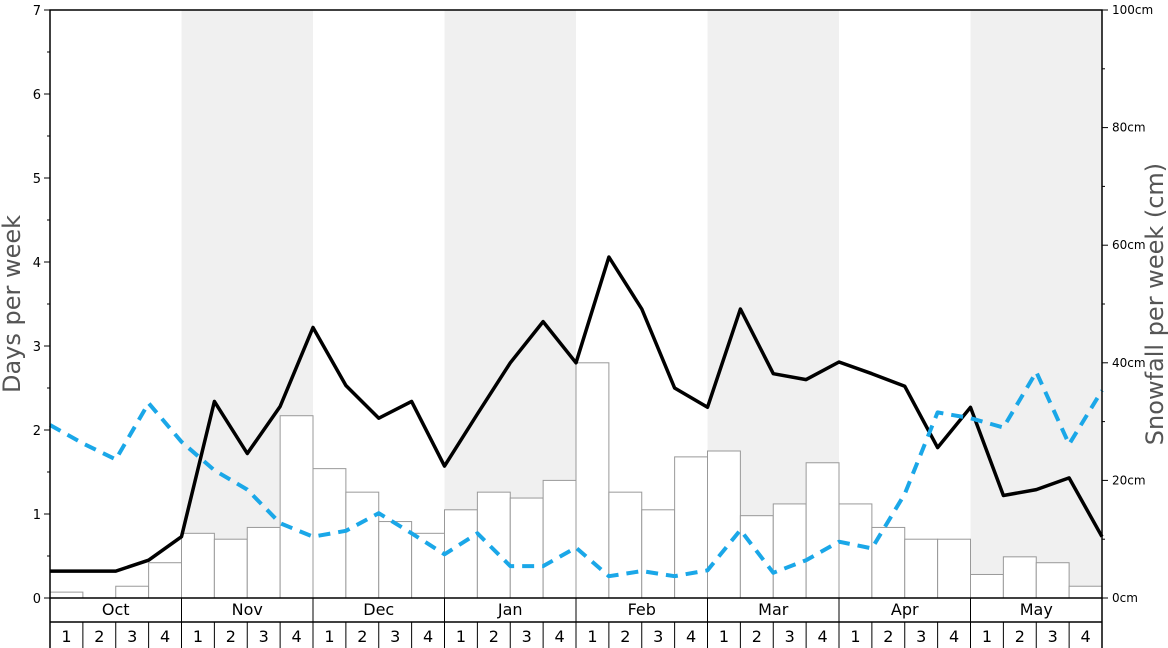  I want to click on month-label: May, so click(1036, 609).